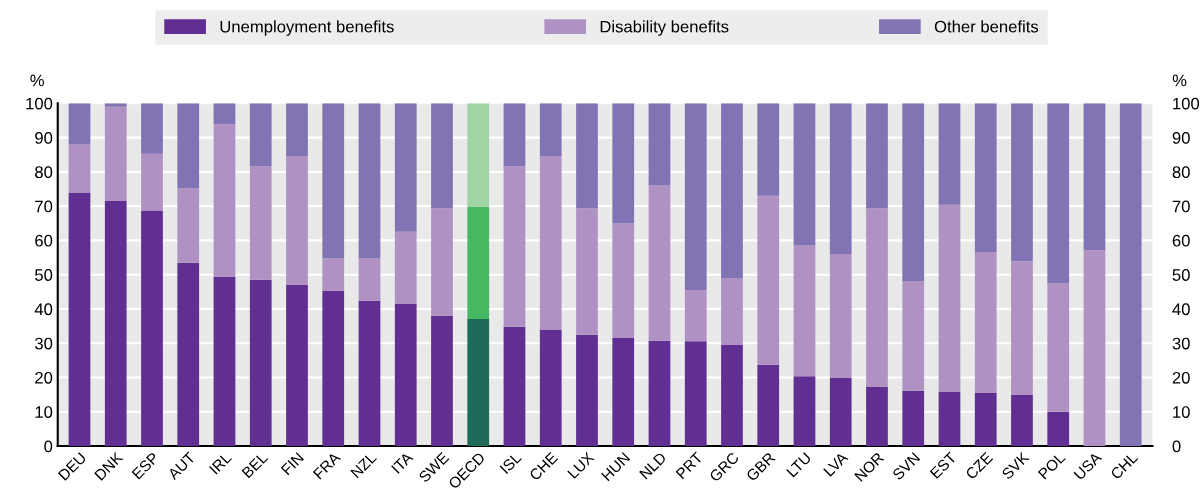 The height and width of the screenshot is (504, 1203). I want to click on y-tick-label: 40, so click(43, 309).